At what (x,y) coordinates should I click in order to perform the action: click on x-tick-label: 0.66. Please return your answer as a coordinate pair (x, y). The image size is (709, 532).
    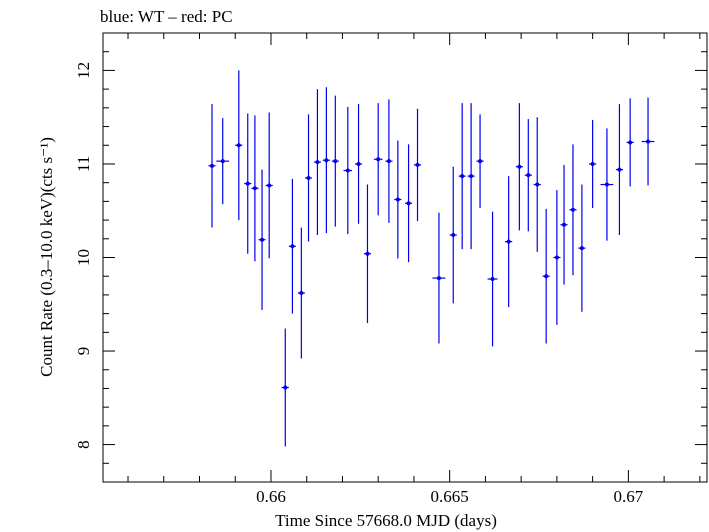
    Looking at the image, I should click on (271, 496).